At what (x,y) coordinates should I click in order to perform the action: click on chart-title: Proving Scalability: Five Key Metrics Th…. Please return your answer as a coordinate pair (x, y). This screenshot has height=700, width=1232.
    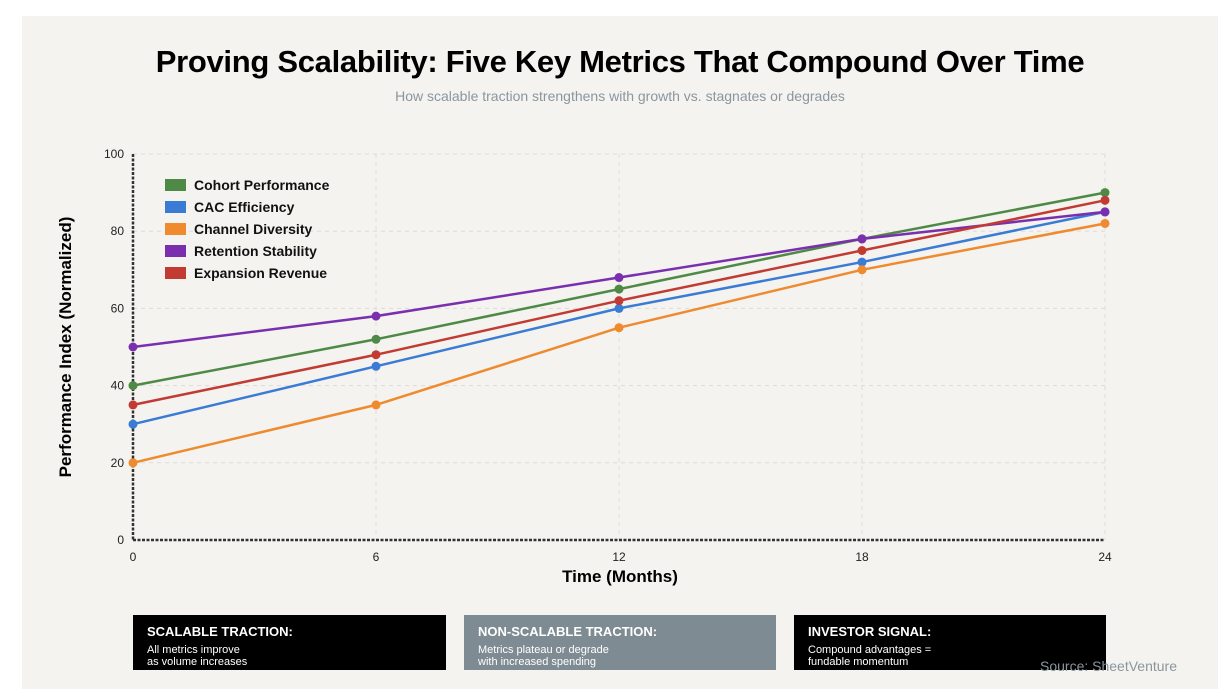
    Looking at the image, I should click on (620, 61).